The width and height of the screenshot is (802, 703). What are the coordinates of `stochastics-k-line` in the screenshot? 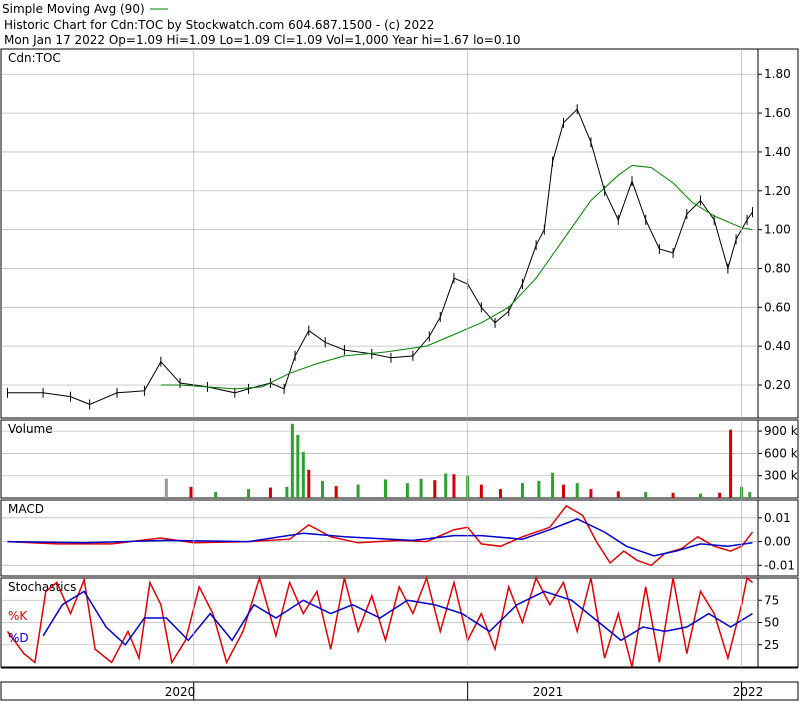 It's located at (379, 621).